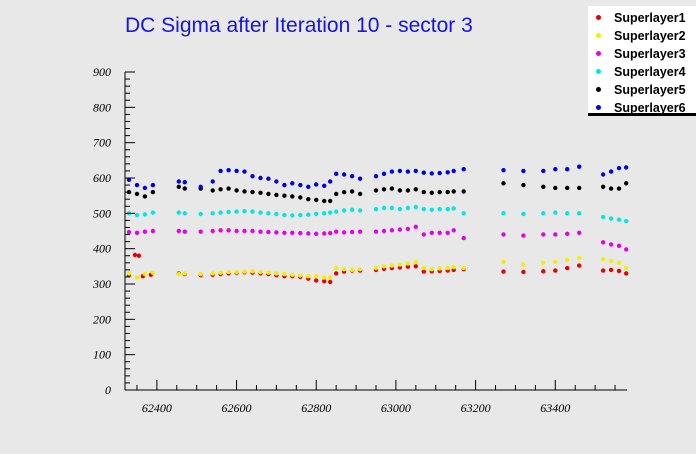 This screenshot has height=454, width=696. Describe the element at coordinates (555, 408) in the screenshot. I see `x-tick-label-5: 63400` at that location.